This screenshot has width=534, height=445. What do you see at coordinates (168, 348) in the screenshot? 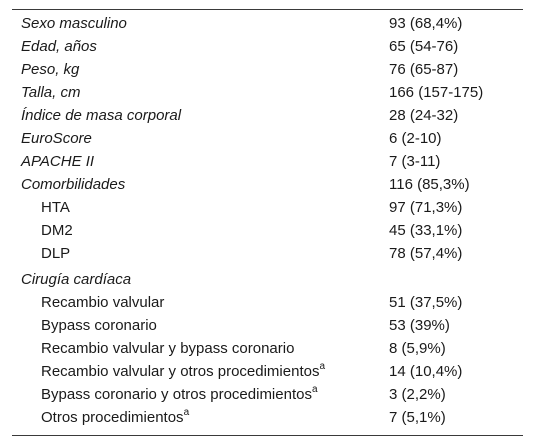
I see `row-label: Recambio valvular y bypass coronario` at bounding box center [168, 348].